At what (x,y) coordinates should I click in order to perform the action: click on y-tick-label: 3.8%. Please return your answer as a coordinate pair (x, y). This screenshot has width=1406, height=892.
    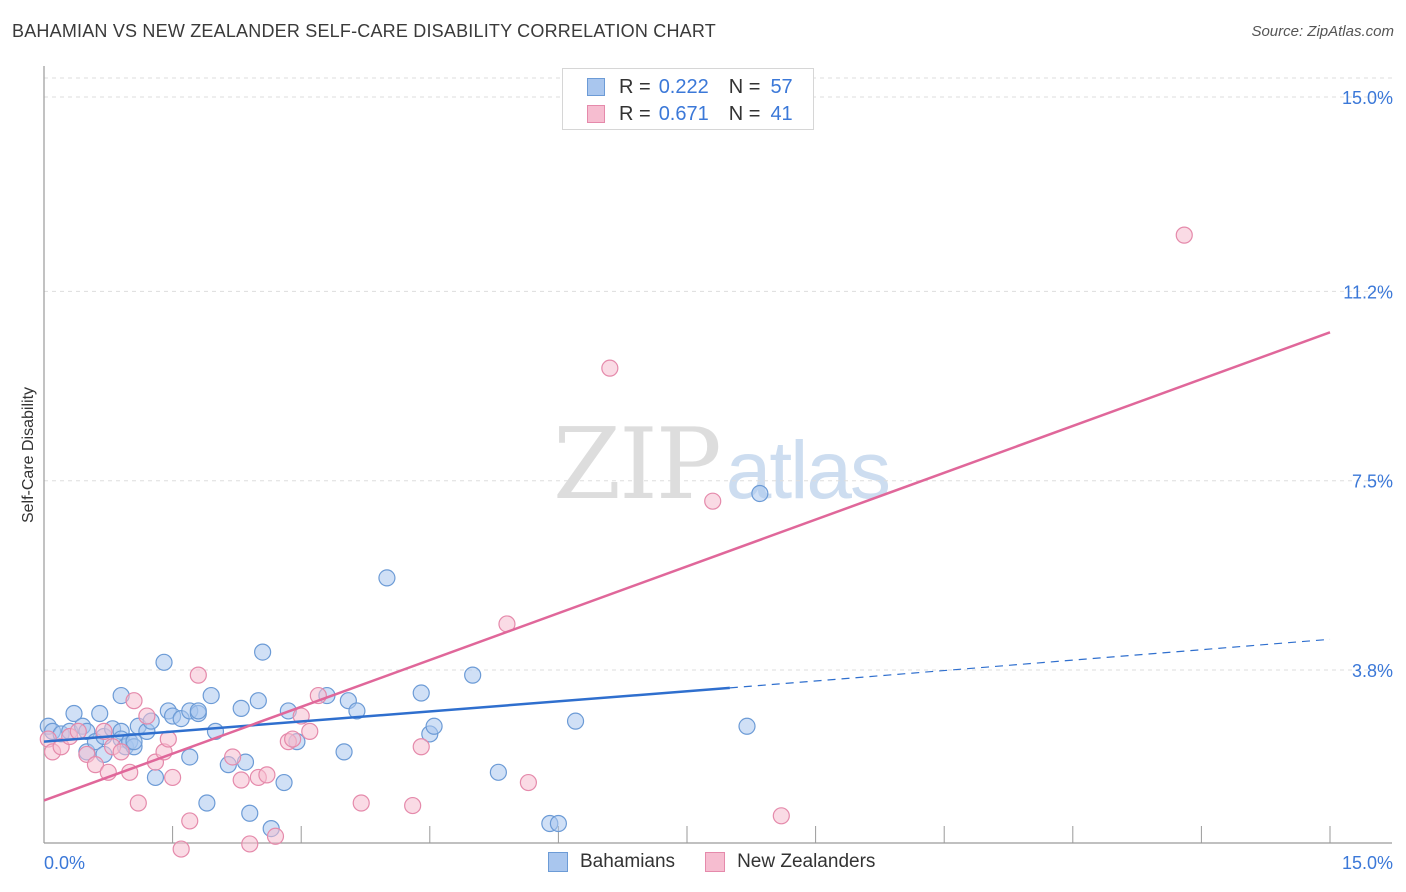
    Looking at the image, I should click on (1372, 671).